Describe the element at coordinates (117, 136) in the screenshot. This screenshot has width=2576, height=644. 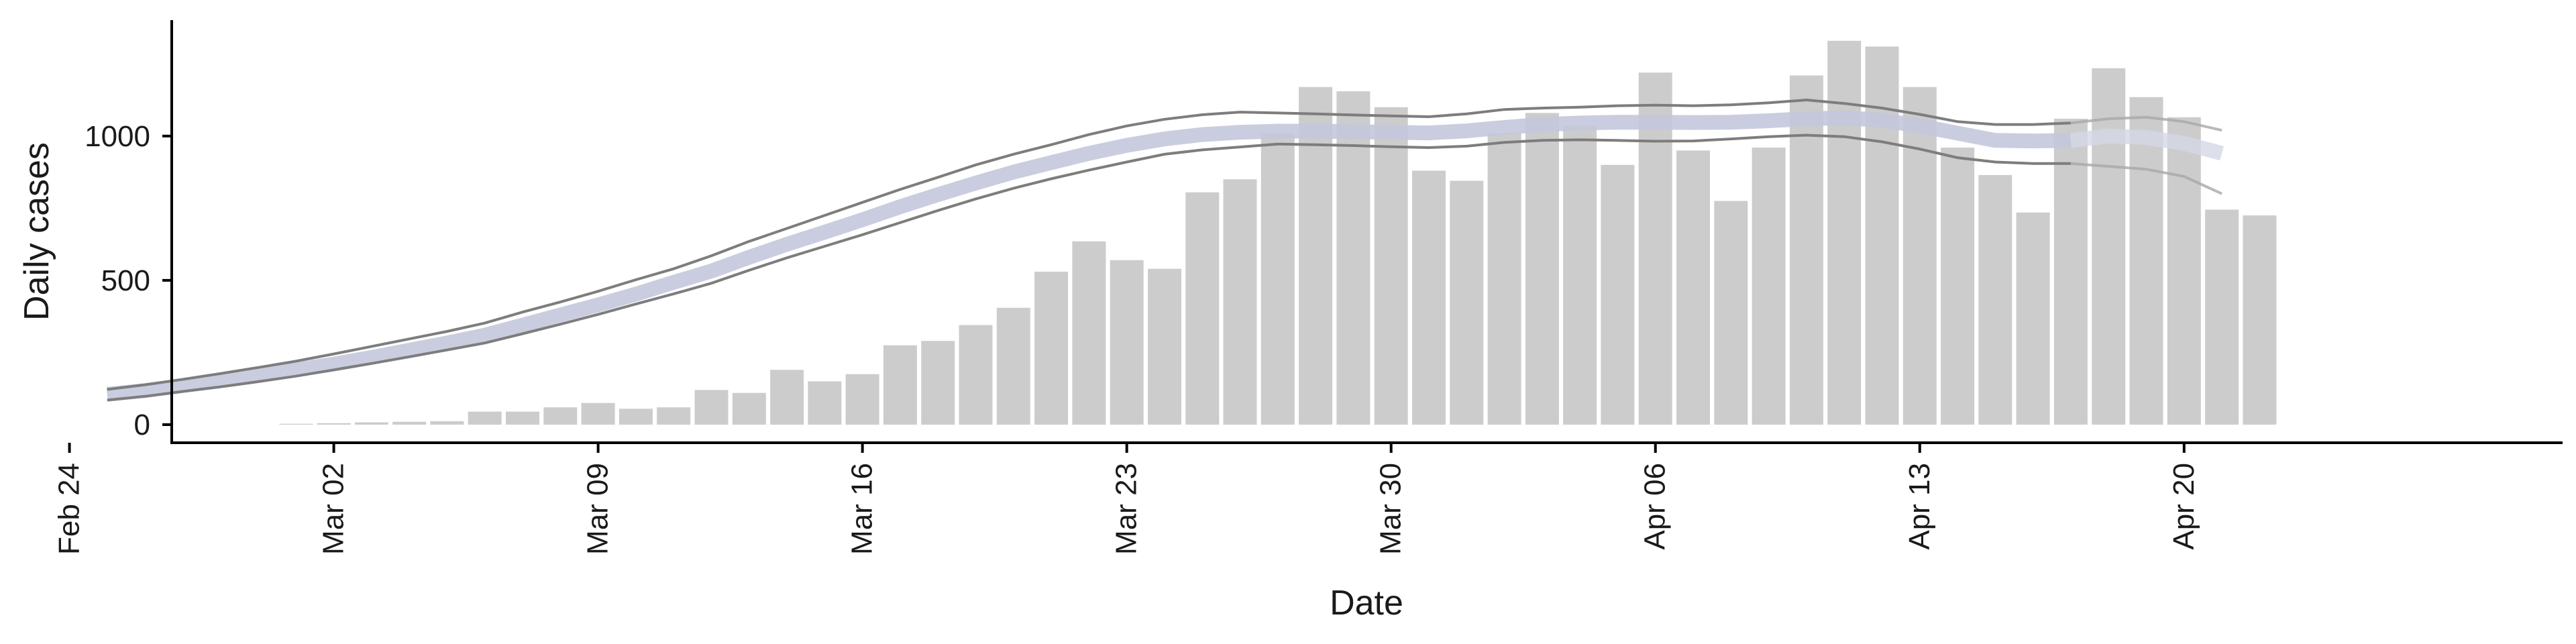
I see `y-tick-label: 1000` at that location.